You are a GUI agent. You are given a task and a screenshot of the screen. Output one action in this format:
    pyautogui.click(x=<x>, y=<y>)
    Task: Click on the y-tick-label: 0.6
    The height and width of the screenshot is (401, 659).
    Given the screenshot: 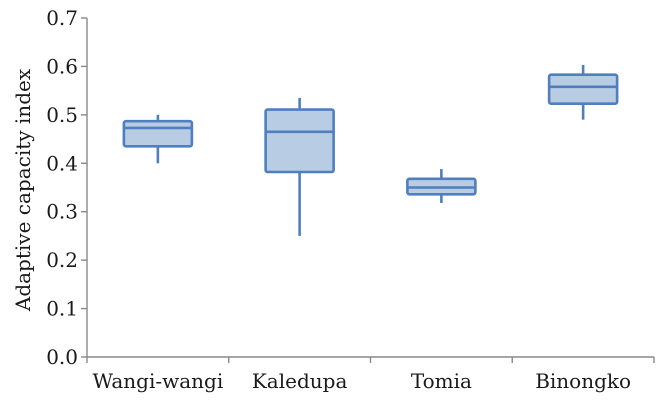 What is the action you would take?
    pyautogui.click(x=62, y=66)
    